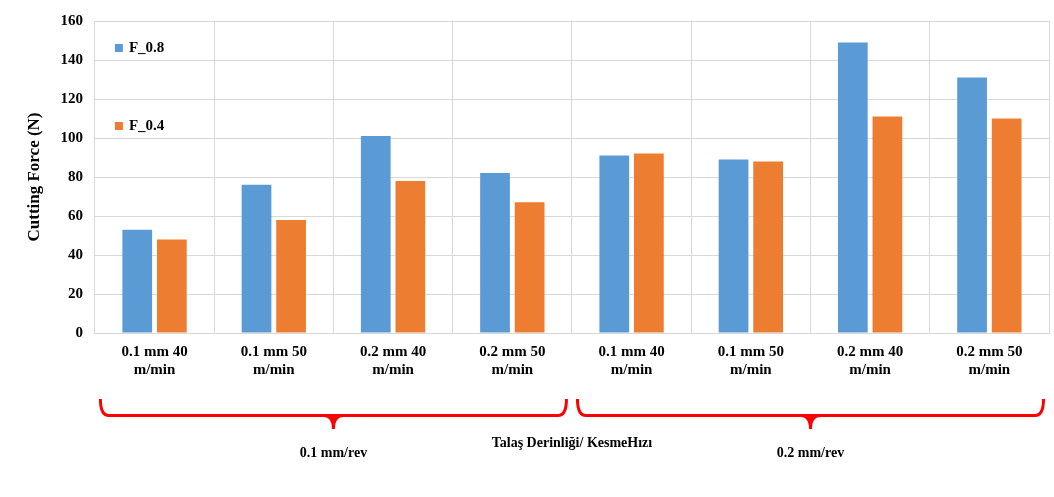 This screenshot has width=1054, height=497. Describe the element at coordinates (75, 214) in the screenshot. I see `y-tick-label: 60` at that location.